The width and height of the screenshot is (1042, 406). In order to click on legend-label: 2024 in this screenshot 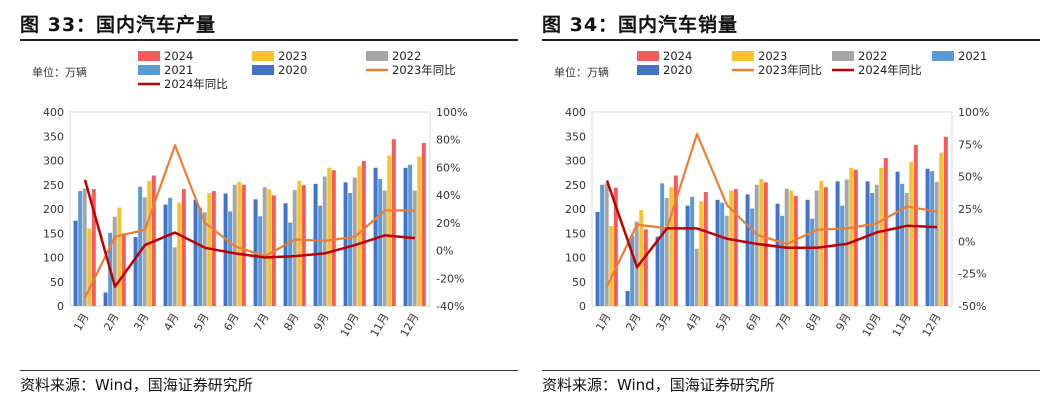, I will do `click(677, 56)`.